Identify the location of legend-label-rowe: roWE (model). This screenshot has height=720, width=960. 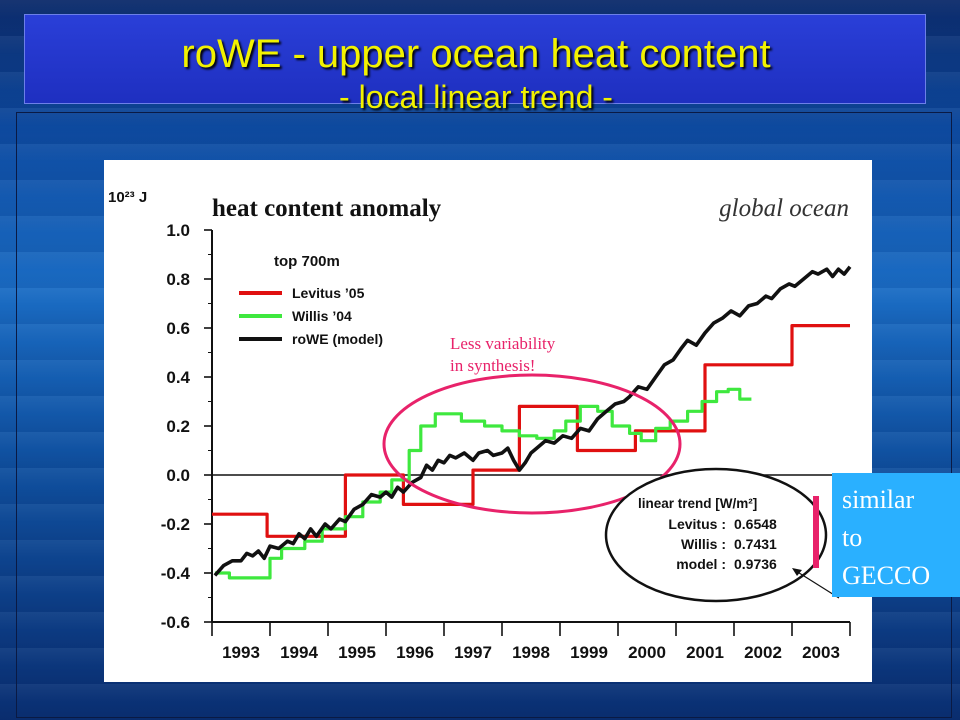
(337, 339).